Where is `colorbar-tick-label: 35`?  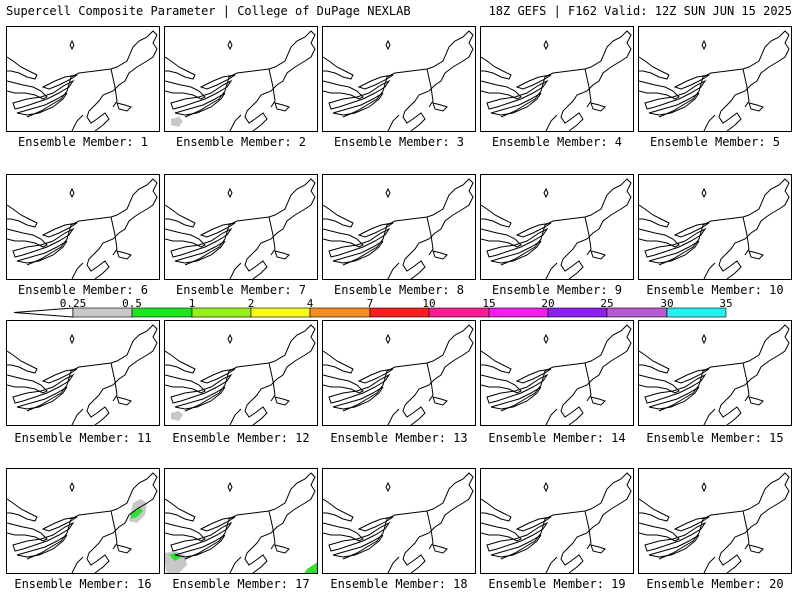
colorbar-tick-label: 35 is located at coordinates (726, 303).